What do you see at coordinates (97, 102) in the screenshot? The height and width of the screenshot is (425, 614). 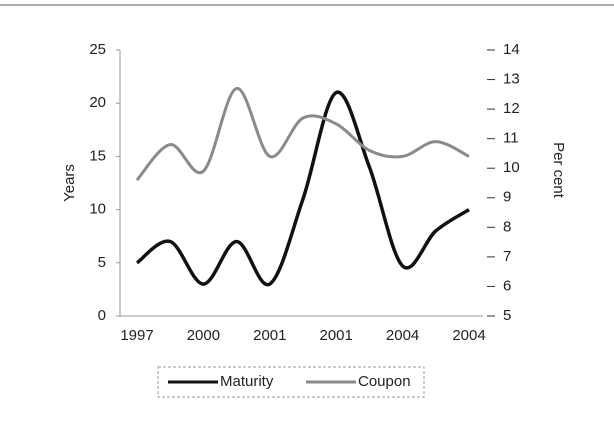 I see `y-tick-label: 20` at bounding box center [97, 102].